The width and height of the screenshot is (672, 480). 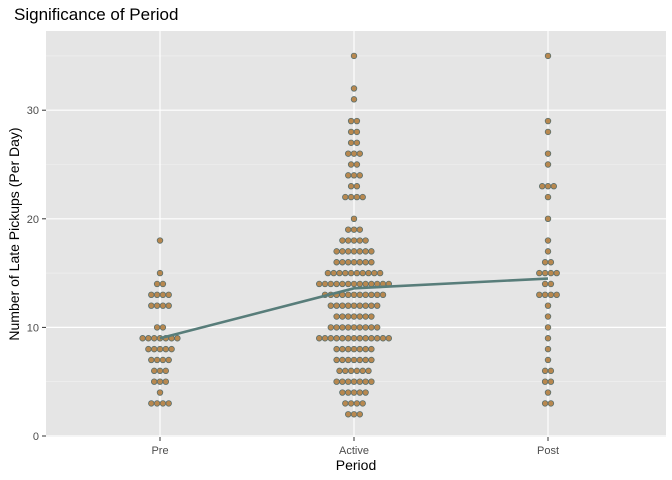 I want to click on x-tick-label: Active, so click(x=354, y=451).